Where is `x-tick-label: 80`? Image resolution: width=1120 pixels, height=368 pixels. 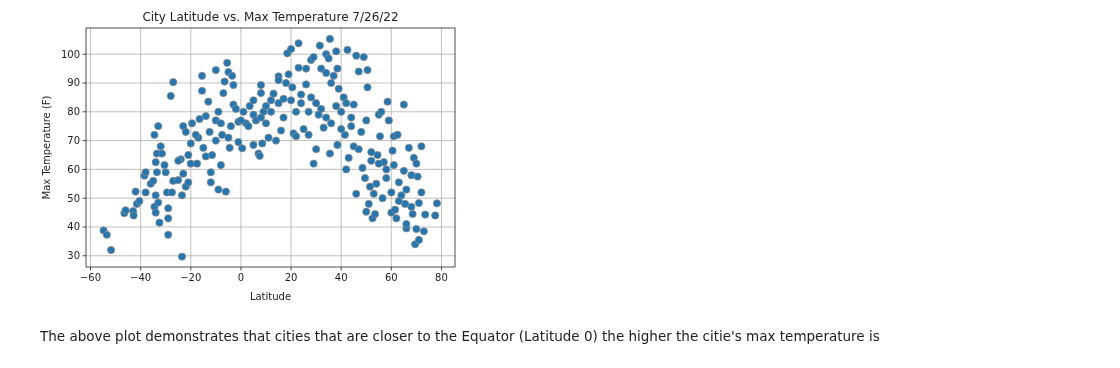
x-tick-label: 80 is located at coordinates (441, 277).